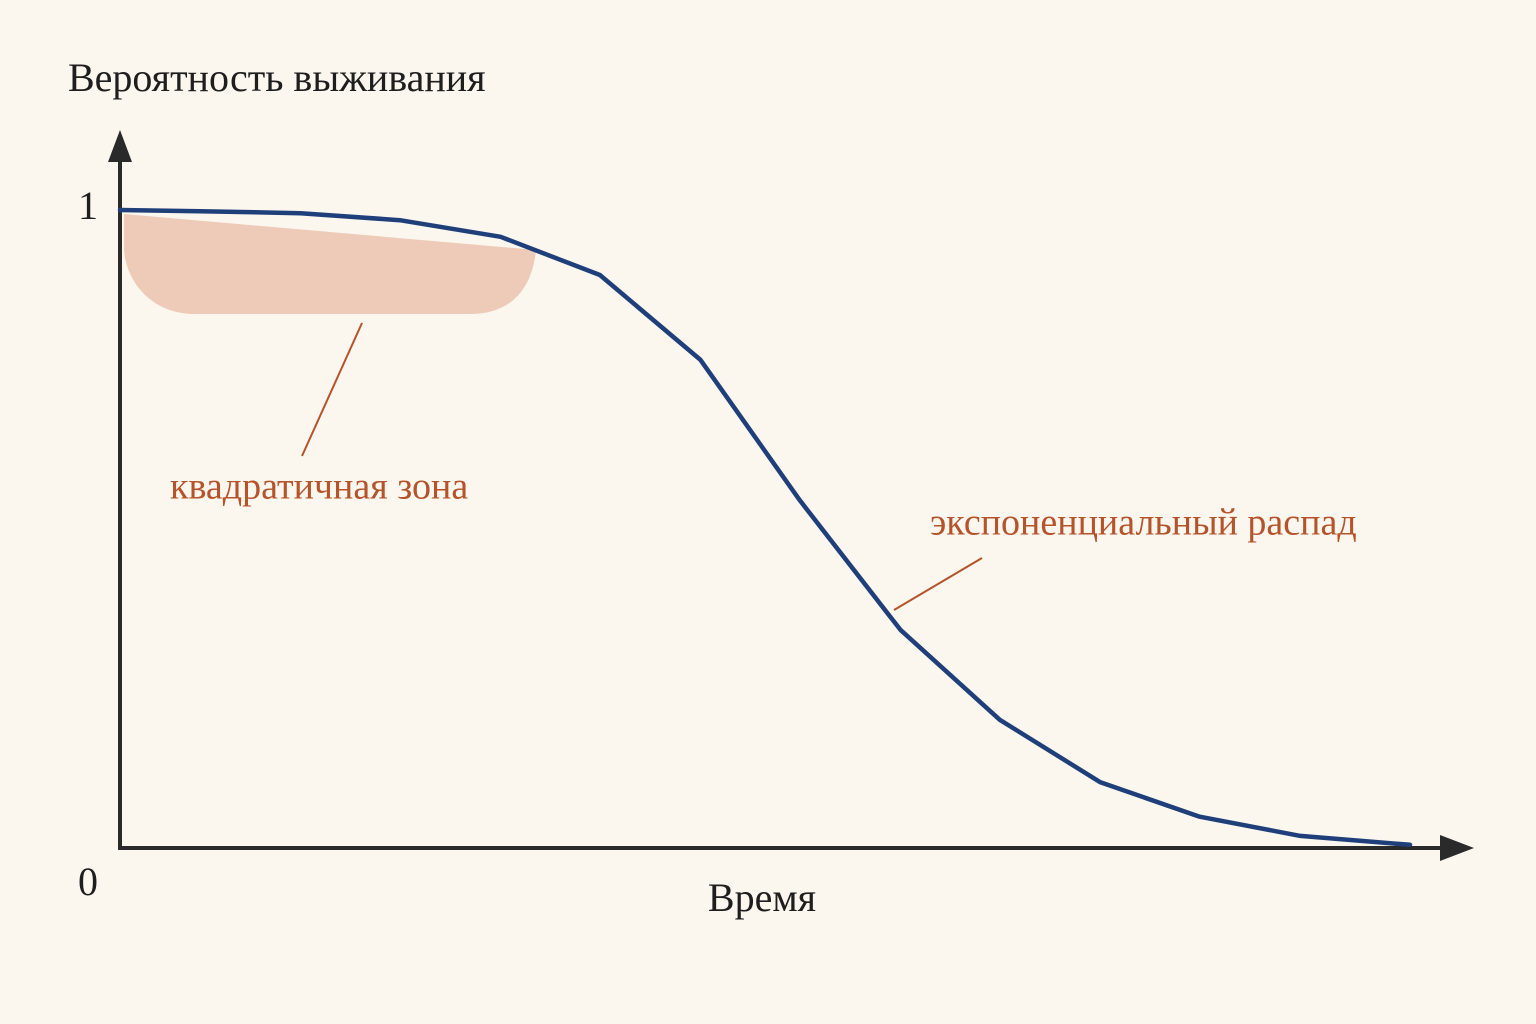  What do you see at coordinates (1143, 523) in the screenshot?
I see `annotation: экспоненциальный распад` at bounding box center [1143, 523].